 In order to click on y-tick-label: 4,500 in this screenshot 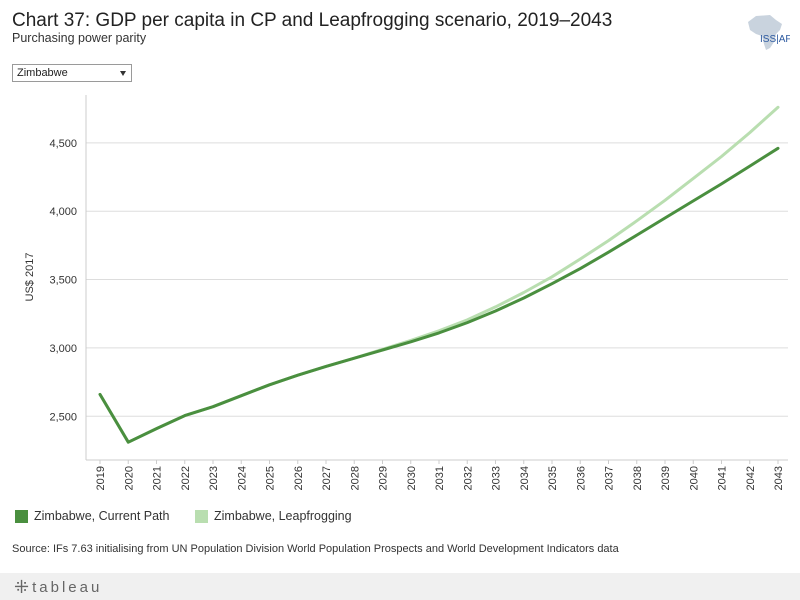, I will do `click(63, 144)`.